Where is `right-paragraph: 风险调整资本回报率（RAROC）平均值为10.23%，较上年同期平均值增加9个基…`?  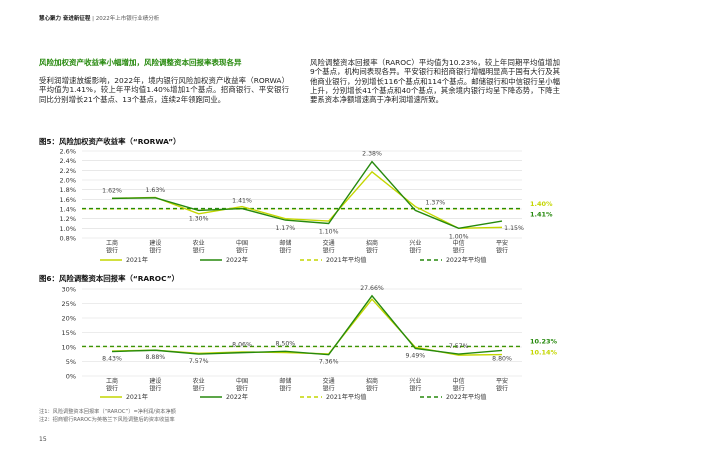 right-paragraph: 风险调整资本回报率（RAROC）平均值为10.23%，较上年同期平均值增加9个基… is located at coordinates (435, 81).